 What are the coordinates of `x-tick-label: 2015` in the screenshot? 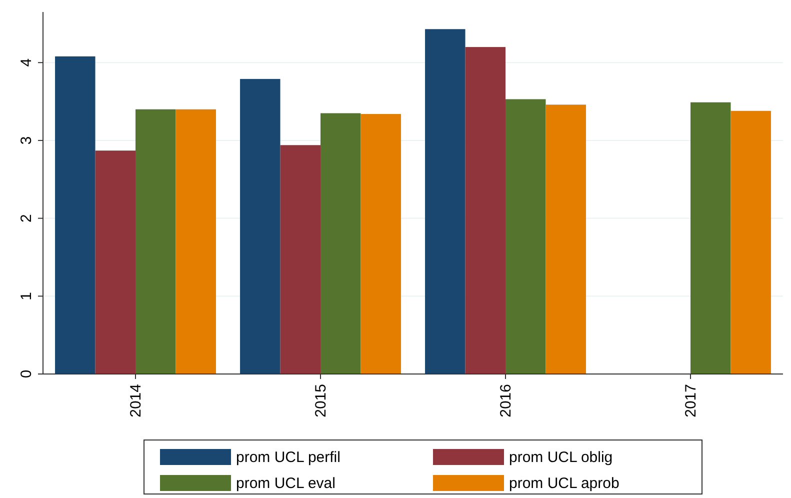 It's located at (321, 401).